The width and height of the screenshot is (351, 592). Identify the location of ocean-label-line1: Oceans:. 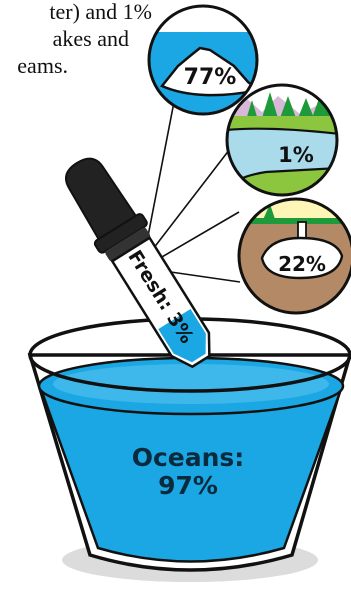
(188, 457).